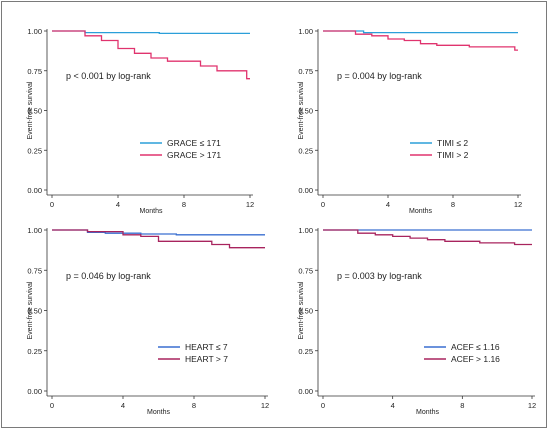 Image resolution: width=550 pixels, height=431 pixels. I want to click on logrank-annotation: p = 0.046 by log-rank, so click(108, 276).